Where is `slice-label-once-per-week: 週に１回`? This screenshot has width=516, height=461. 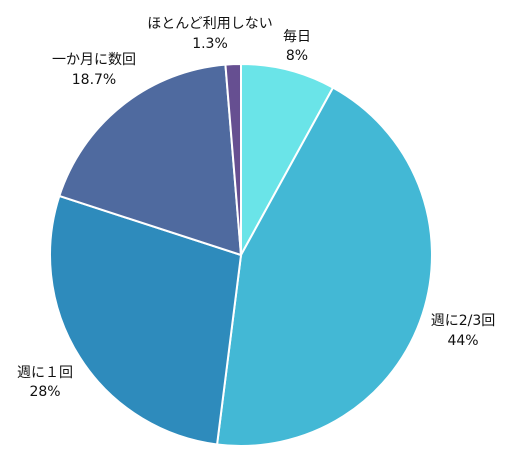
slice-label-once-per-week: 週に１回 is located at coordinates (45, 373).